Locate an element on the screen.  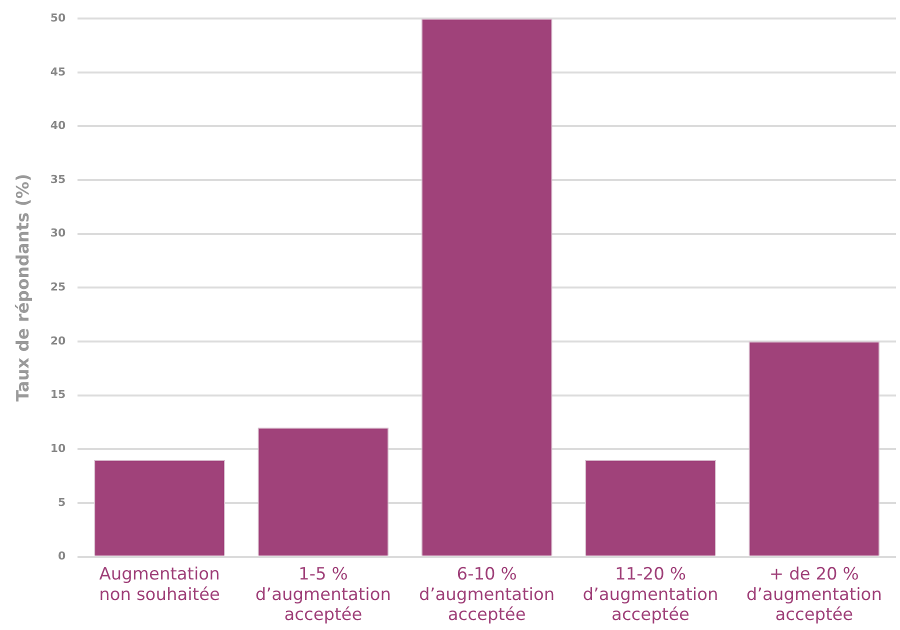
x-tick-label: 6-10 % d’augmentation acceptée is located at coordinates (487, 595).